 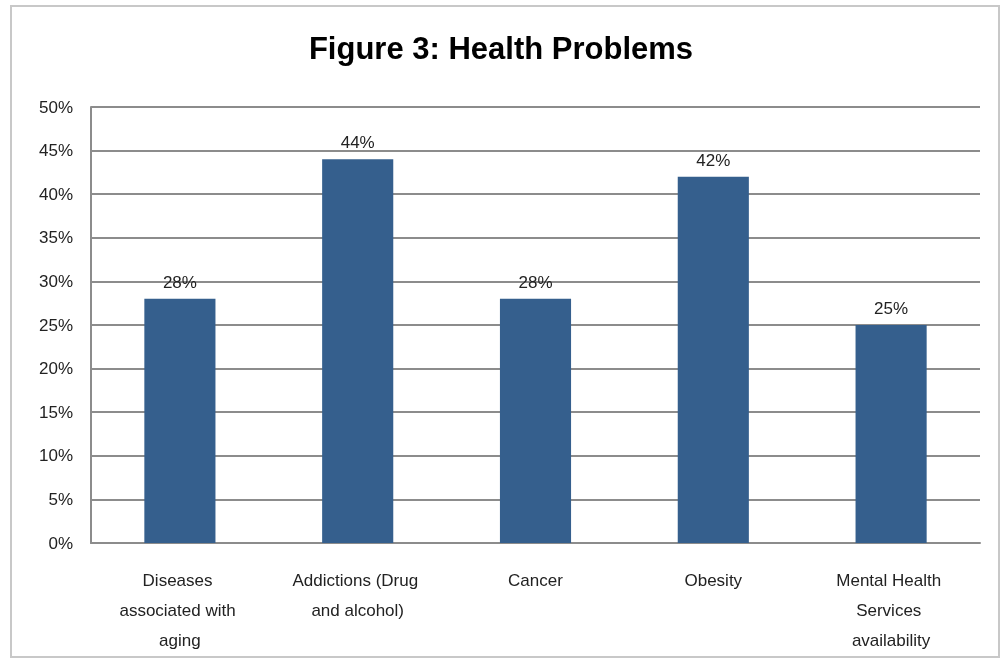 I want to click on x-tick-label: Obesity, so click(x=713, y=580).